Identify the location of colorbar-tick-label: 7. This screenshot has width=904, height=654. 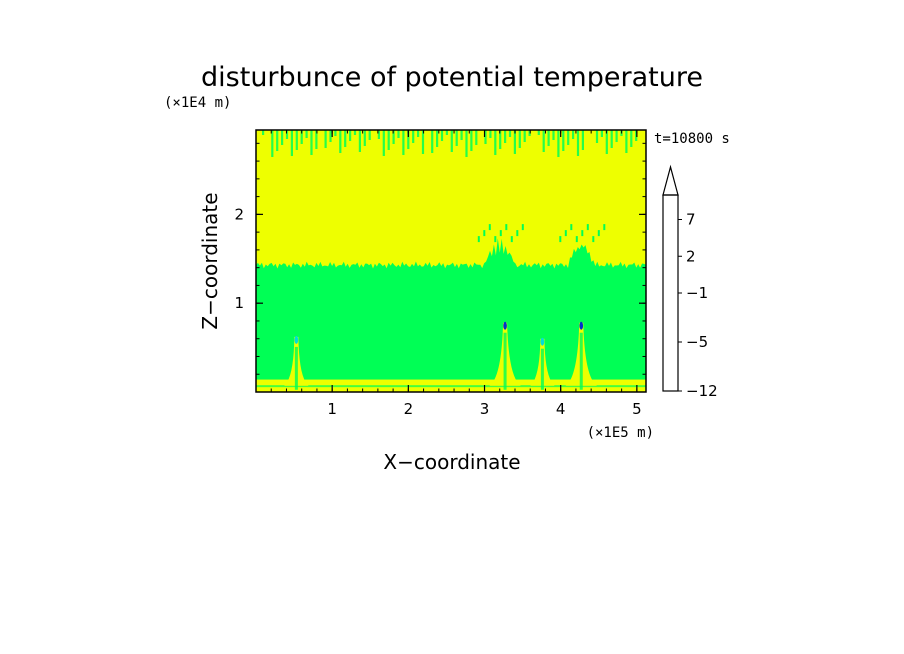
(691, 220).